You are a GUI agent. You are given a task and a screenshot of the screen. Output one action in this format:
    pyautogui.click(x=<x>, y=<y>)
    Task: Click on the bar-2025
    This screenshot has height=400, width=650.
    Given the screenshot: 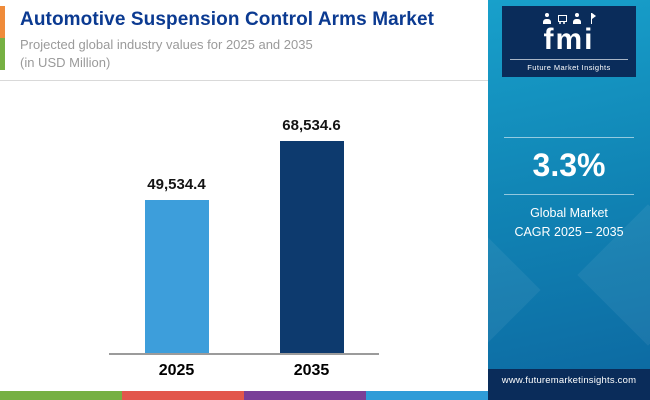 What is the action you would take?
    pyautogui.click(x=176, y=276)
    